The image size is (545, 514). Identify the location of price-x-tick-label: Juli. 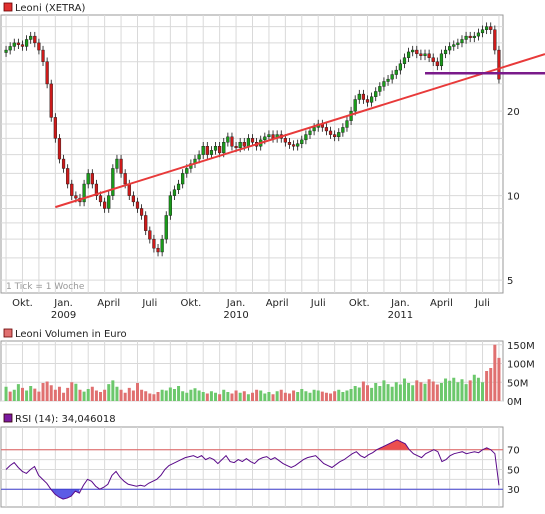
(482, 303).